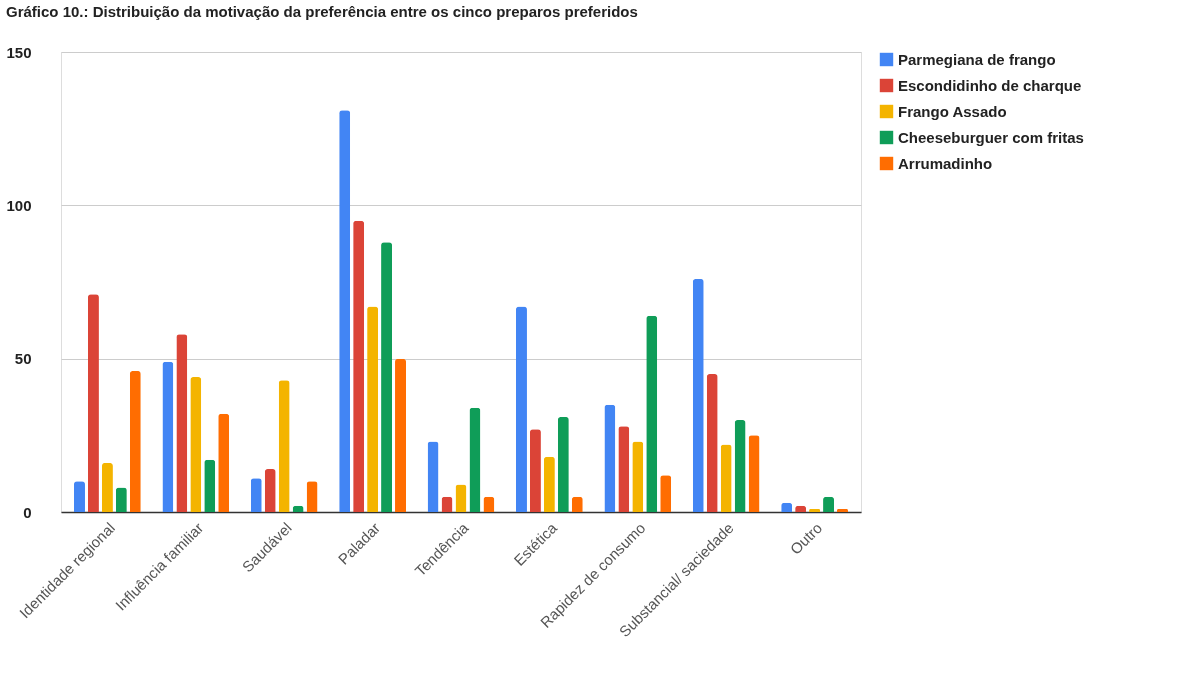 The image size is (1187, 686). What do you see at coordinates (991, 137) in the screenshot?
I see `legend-label: Cheeseburguer com fritas` at bounding box center [991, 137].